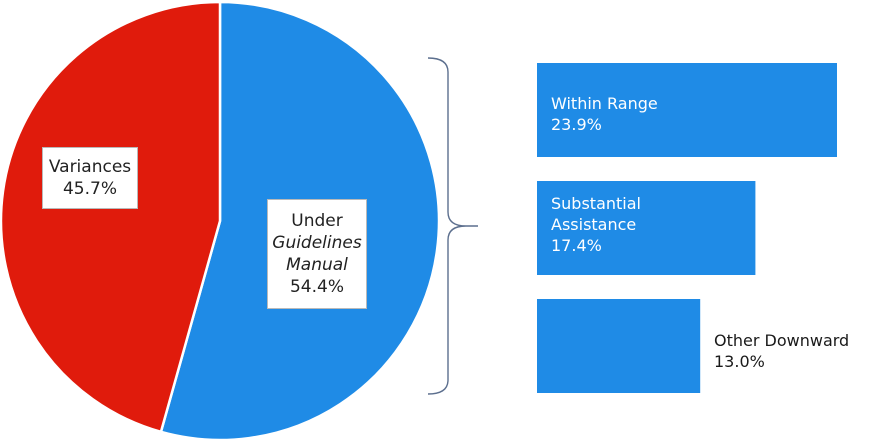 This screenshot has width=893, height=441. What do you see at coordinates (576, 245) in the screenshot?
I see `bar-value-label: 17.4%` at bounding box center [576, 245].